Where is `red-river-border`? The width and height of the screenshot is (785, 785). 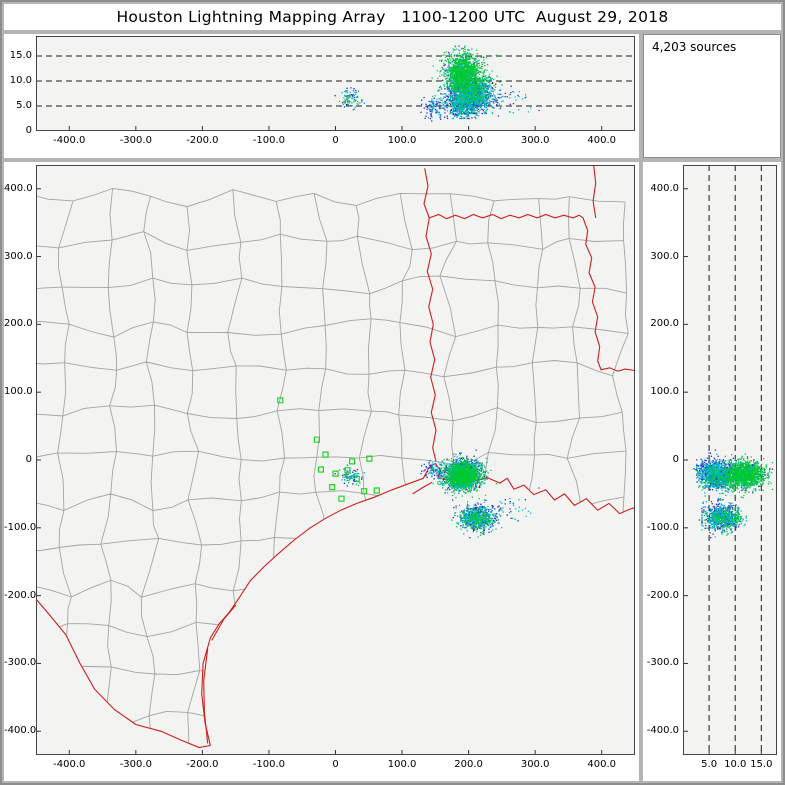 red-river-border is located at coordinates (506, 216).